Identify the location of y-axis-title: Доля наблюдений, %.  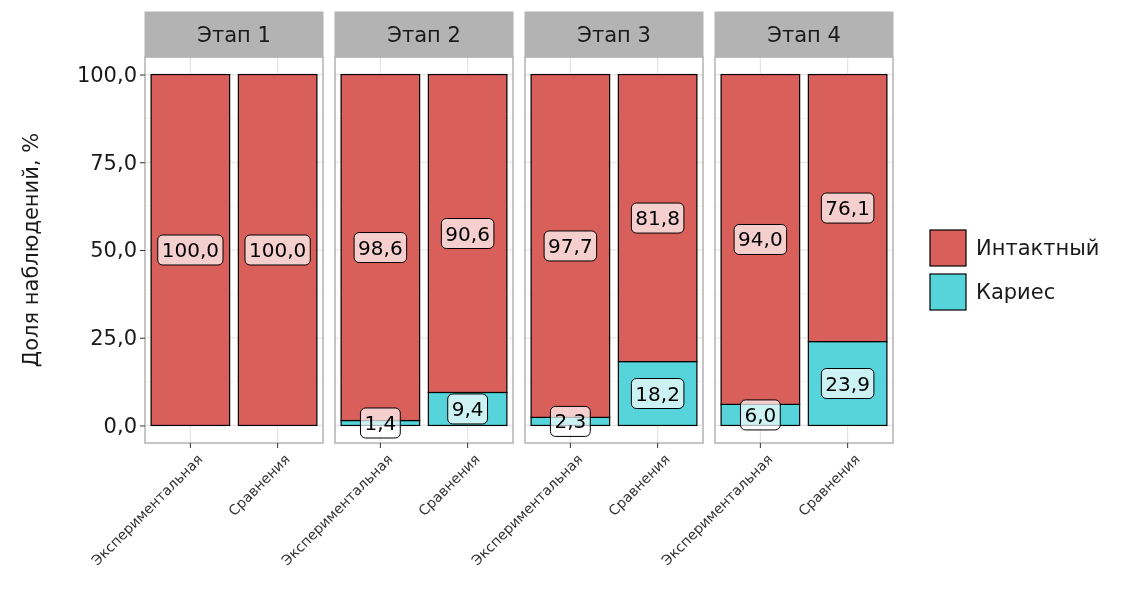
(31, 250).